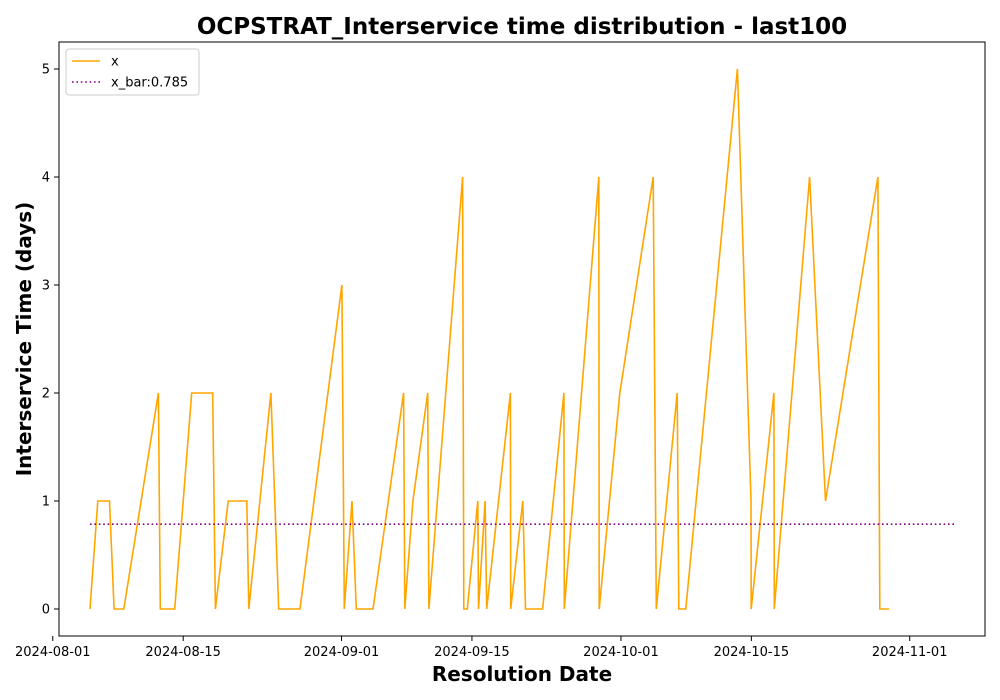  What do you see at coordinates (46, 610) in the screenshot?
I see `y-tick-label: 0` at bounding box center [46, 610].